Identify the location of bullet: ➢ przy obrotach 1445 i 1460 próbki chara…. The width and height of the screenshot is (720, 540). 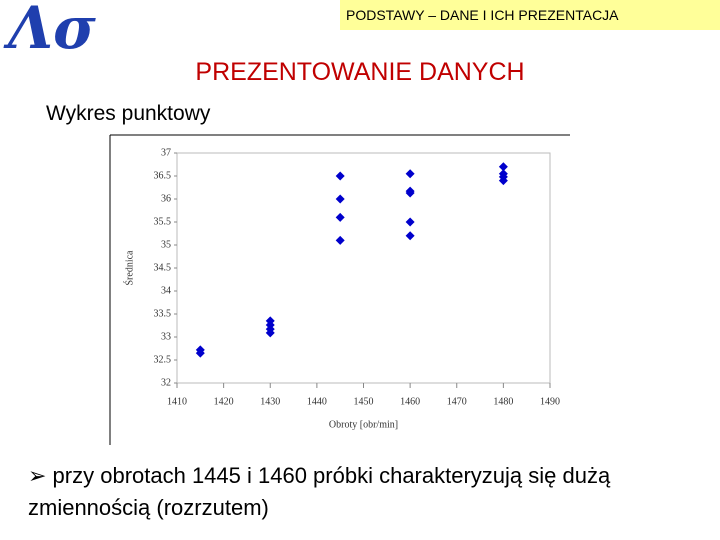
(358, 492).